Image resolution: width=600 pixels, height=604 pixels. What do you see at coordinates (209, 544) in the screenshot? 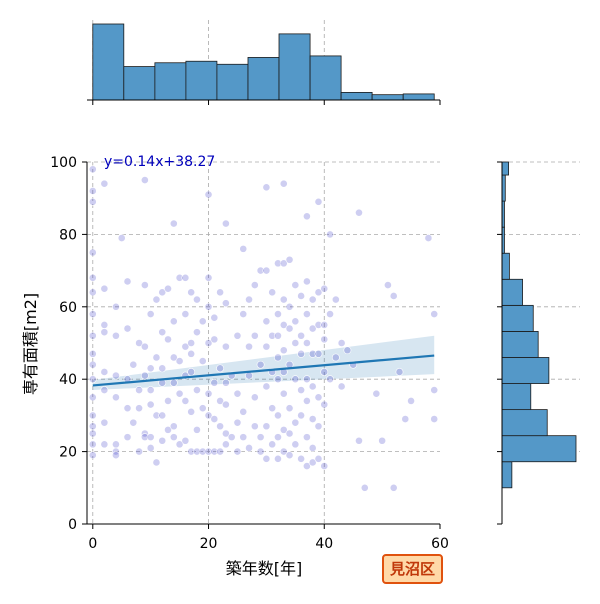
I see `x-tick-label: 20` at bounding box center [209, 544].